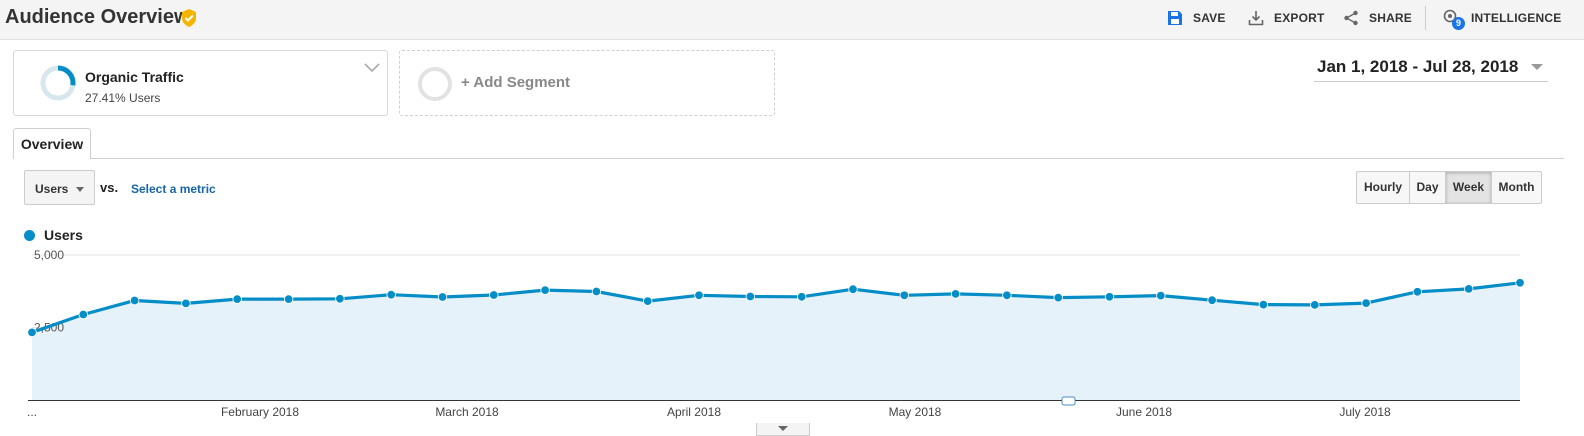 The width and height of the screenshot is (1584, 436). Describe the element at coordinates (788, 158) in the screenshot. I see `tab-divider` at that location.